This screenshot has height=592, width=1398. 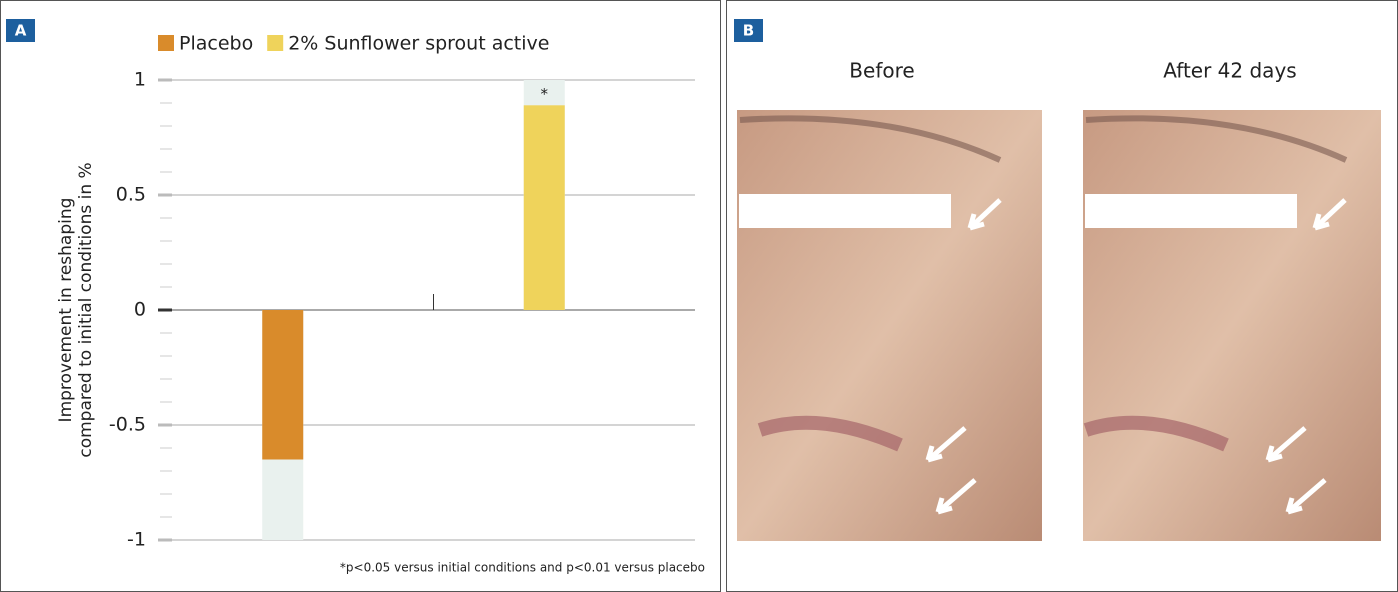 I want to click on legend-label: 2% Sunflower sprout active, so click(x=418, y=44).